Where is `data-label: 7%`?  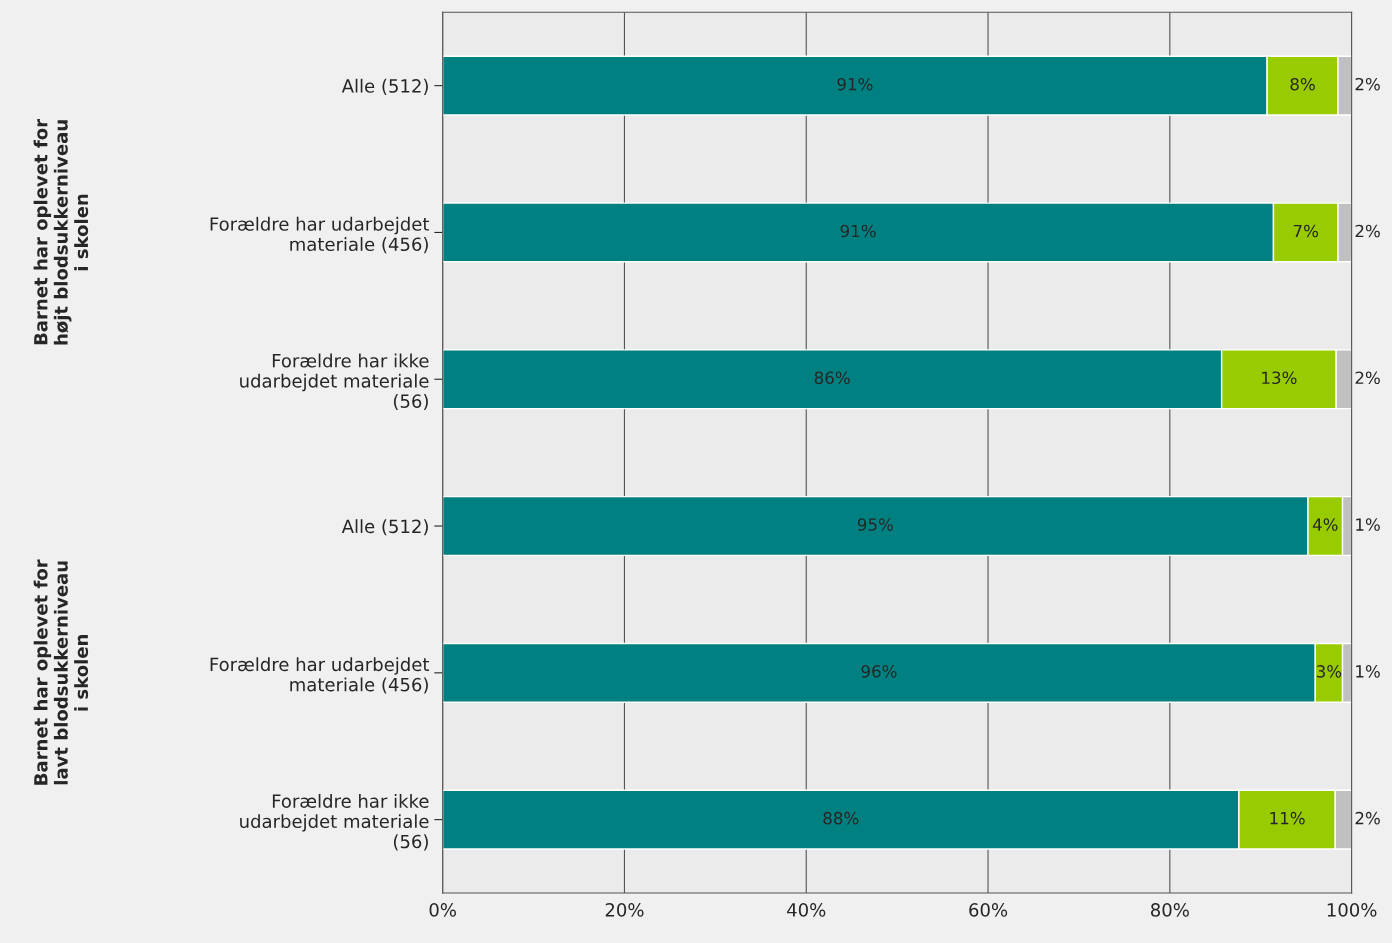
data-label: 7% is located at coordinates (1306, 231).